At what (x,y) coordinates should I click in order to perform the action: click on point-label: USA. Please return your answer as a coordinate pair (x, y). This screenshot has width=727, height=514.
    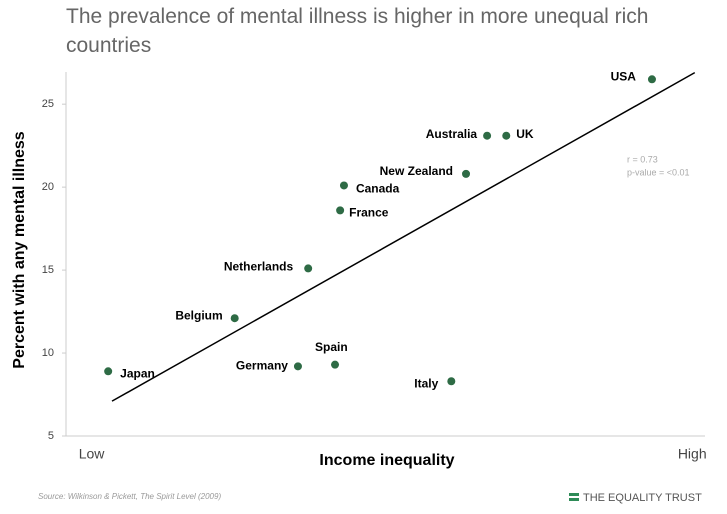
    Looking at the image, I should click on (624, 76).